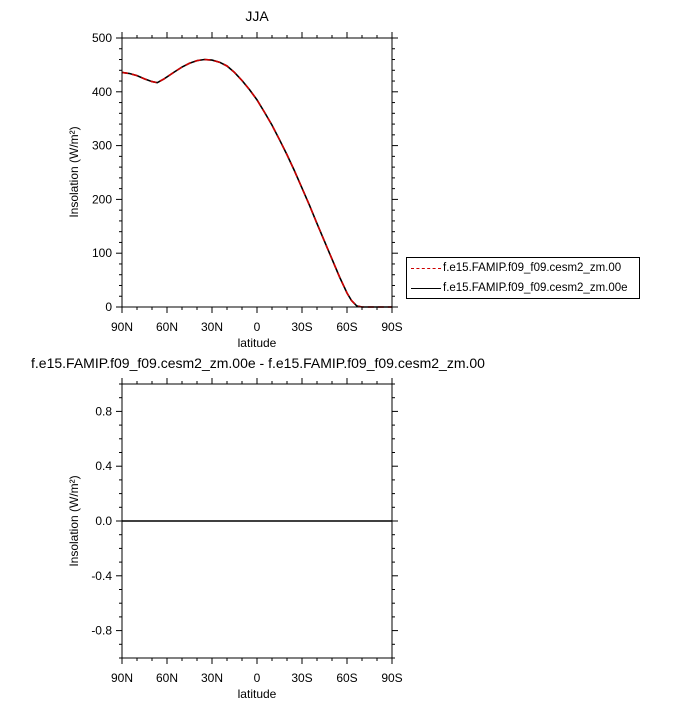 The image size is (690, 708). Describe the element at coordinates (102, 146) in the screenshot. I see `y-tick-label: 300` at that location.